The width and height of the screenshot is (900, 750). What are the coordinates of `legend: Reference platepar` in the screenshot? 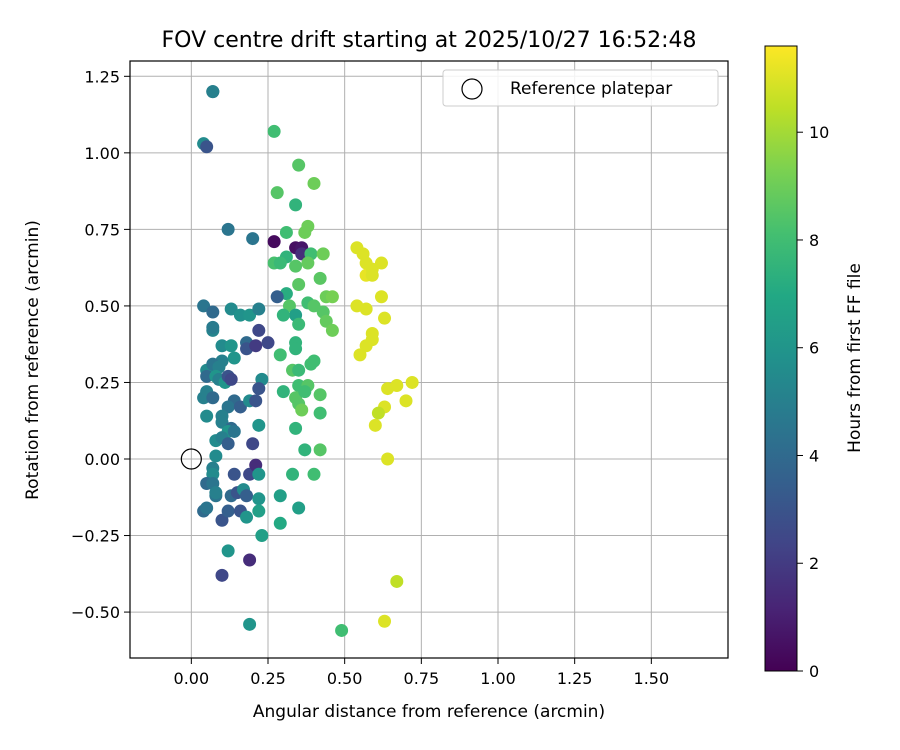 It's located at (580, 88).